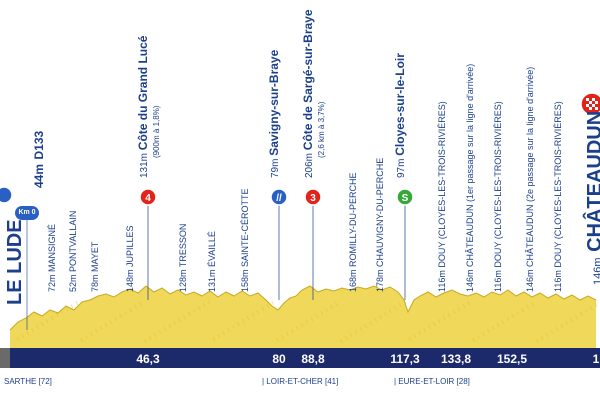 This screenshot has height=400, width=600. What do you see at coordinates (321, 129) in the screenshot?
I see `key-point-climb-detail: (2,6 km à 3,7%)` at bounding box center [321, 129].